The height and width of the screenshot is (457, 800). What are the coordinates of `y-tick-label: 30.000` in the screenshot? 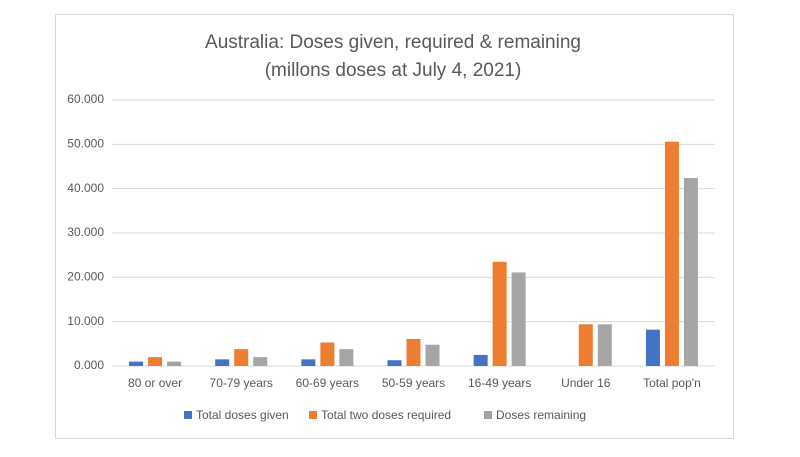 It's located at (85, 232).